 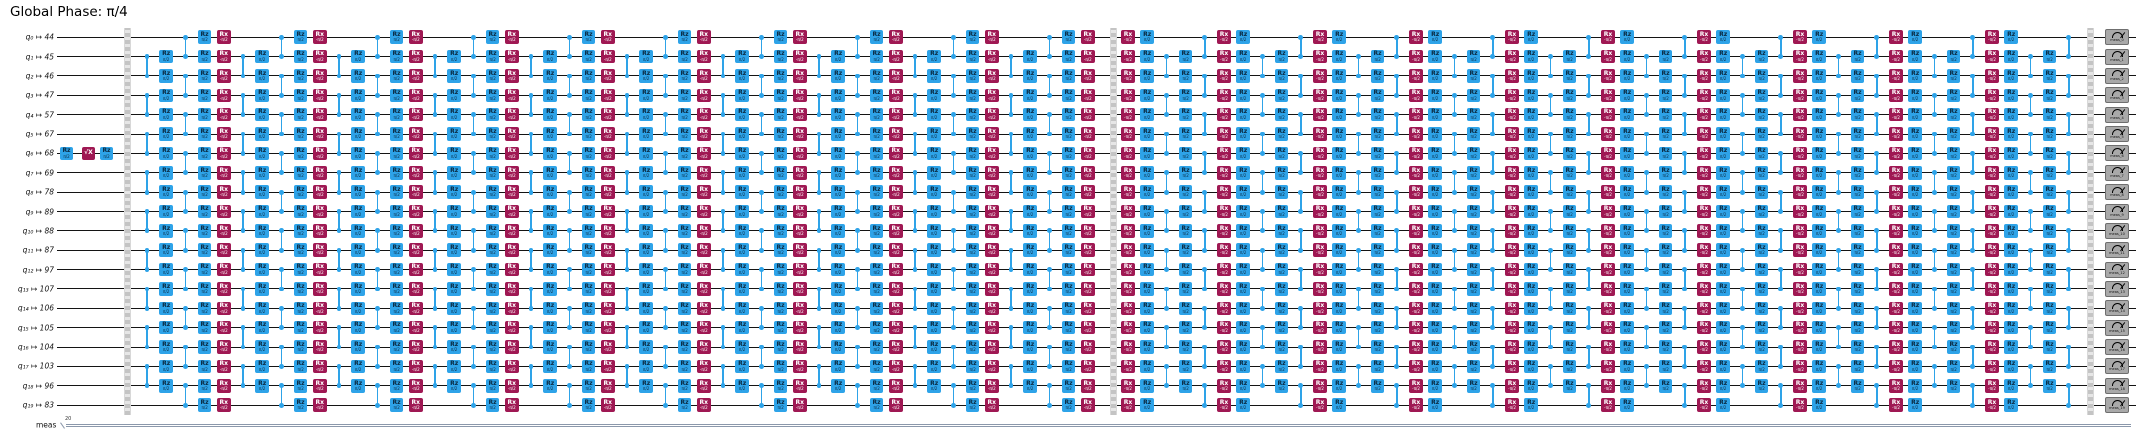 I want to click on measure-label: meas_12, so click(x=2117, y=272).